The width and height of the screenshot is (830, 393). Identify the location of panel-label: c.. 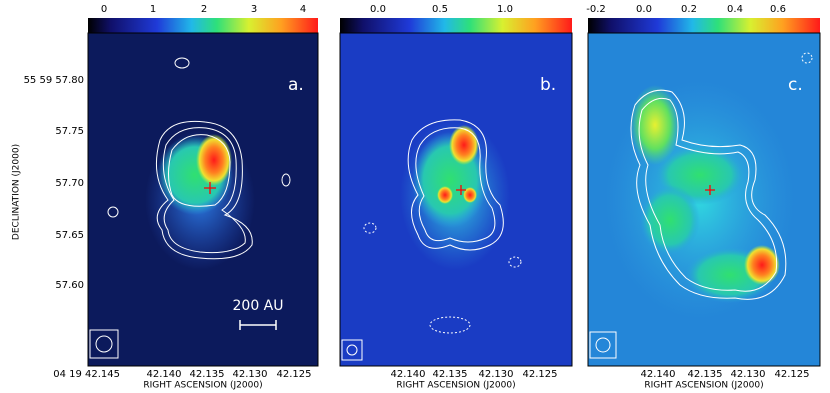
(795, 85).